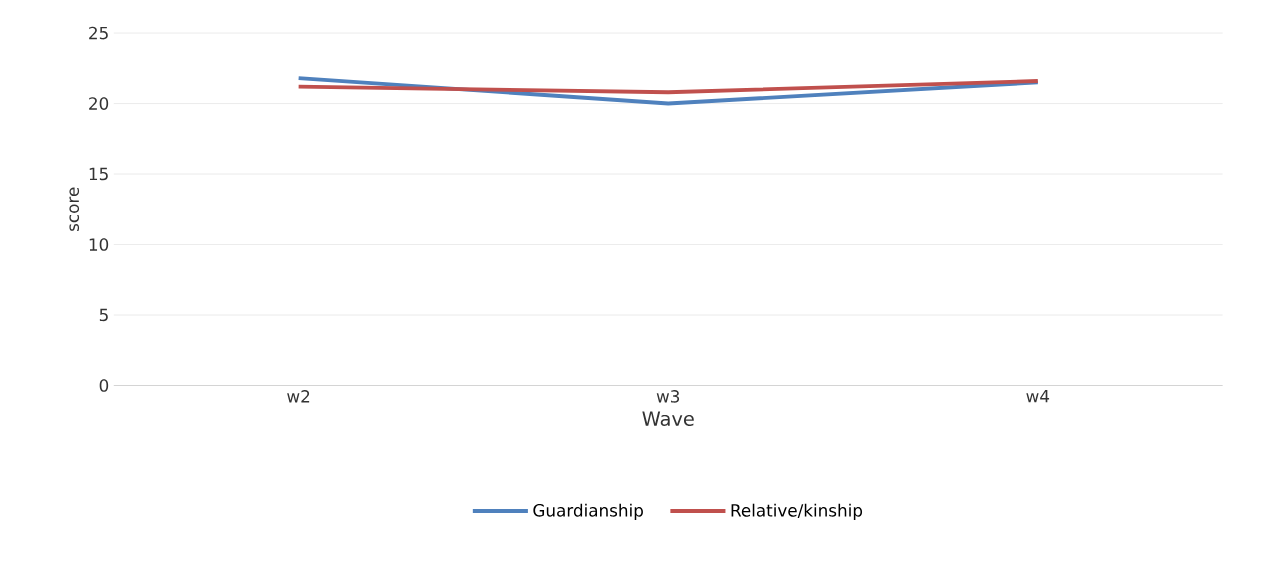  I want to click on y-tick-label: 15, so click(98, 174).